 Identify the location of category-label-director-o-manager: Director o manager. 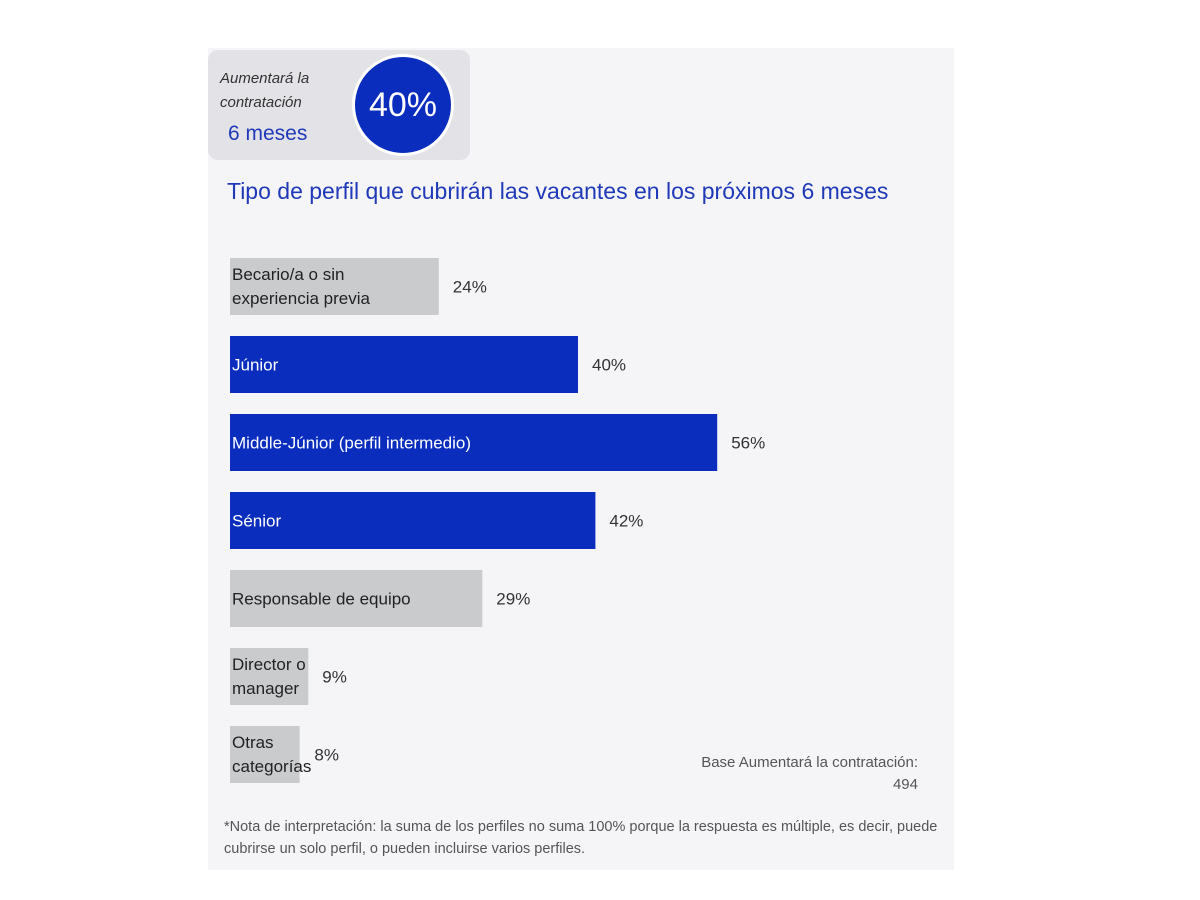
(269, 676).